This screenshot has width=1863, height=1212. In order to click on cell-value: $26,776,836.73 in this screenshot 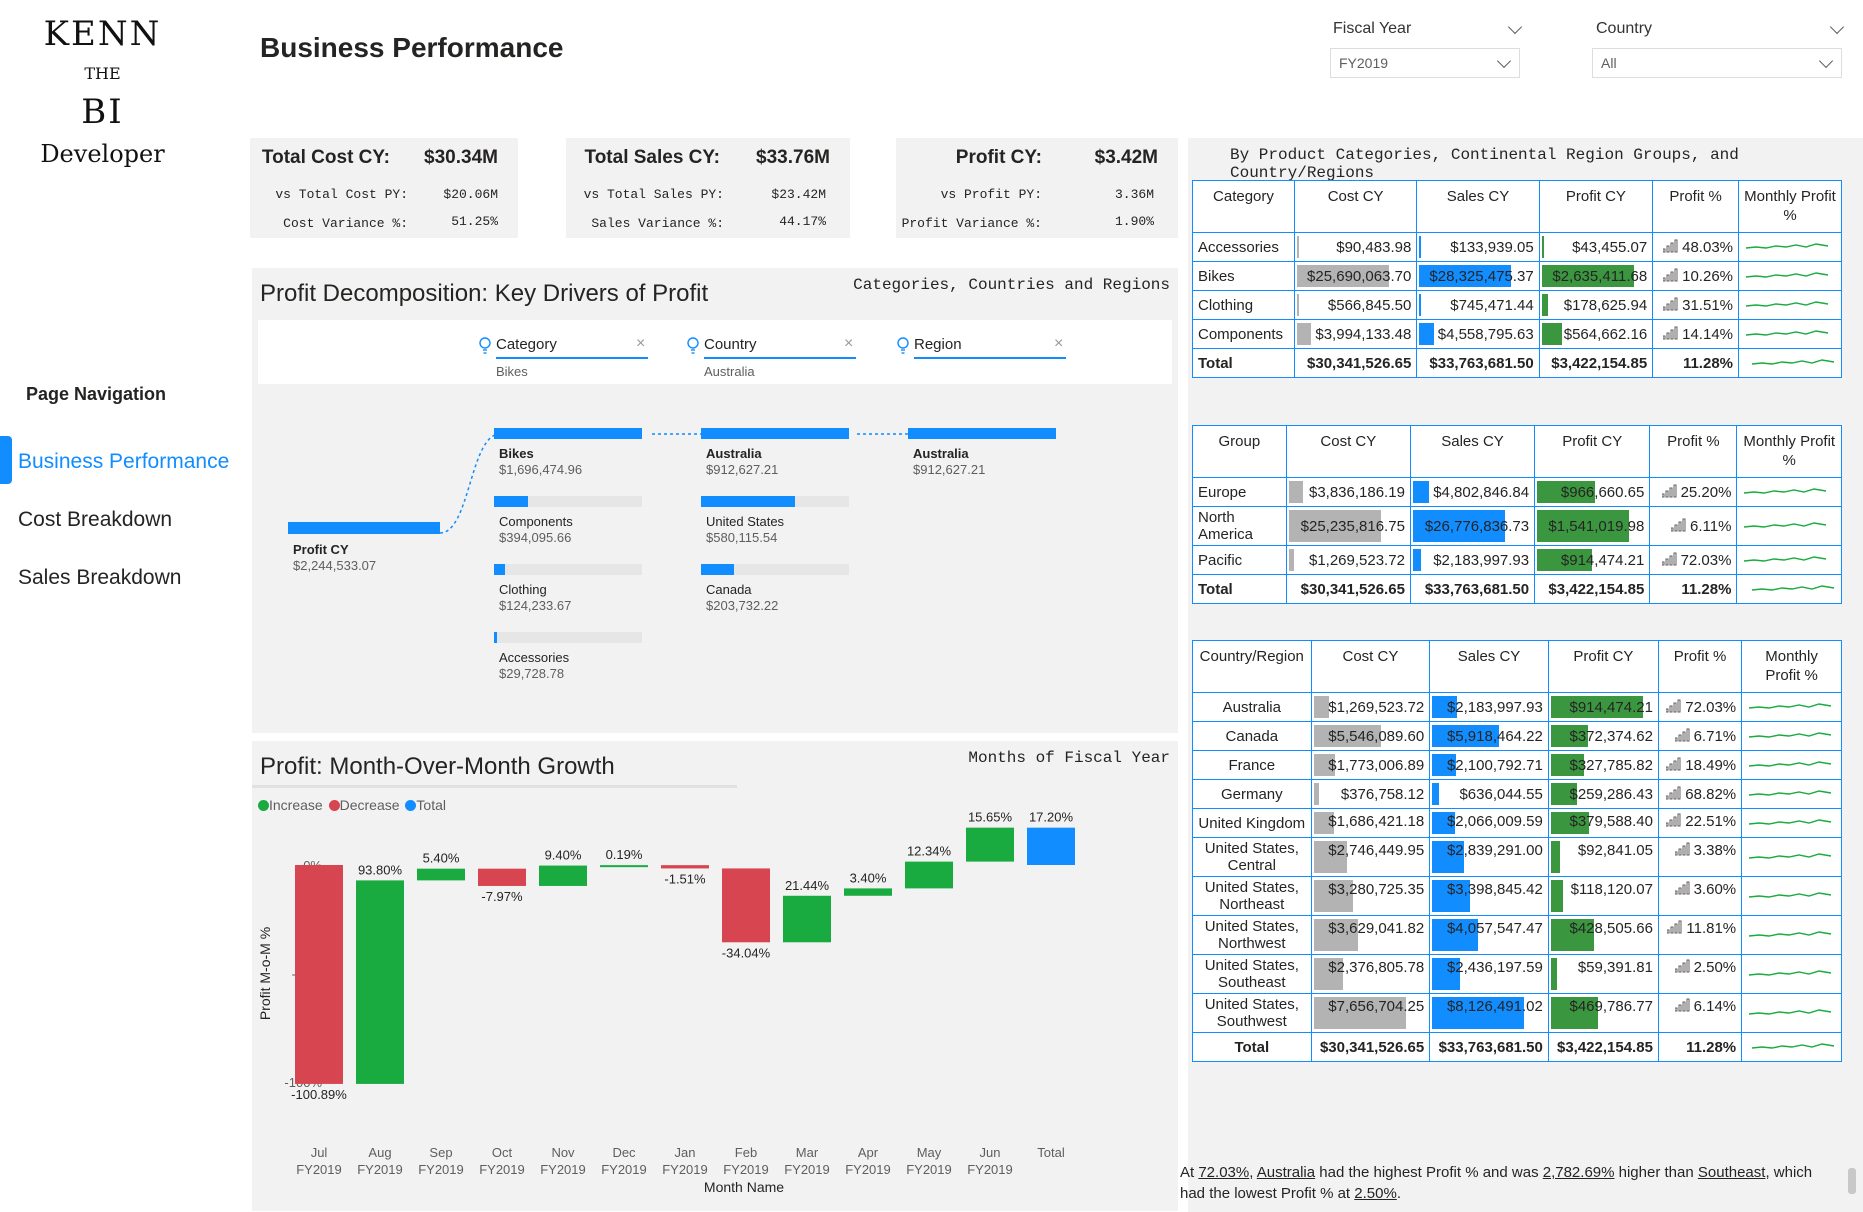, I will do `click(1477, 526)`.